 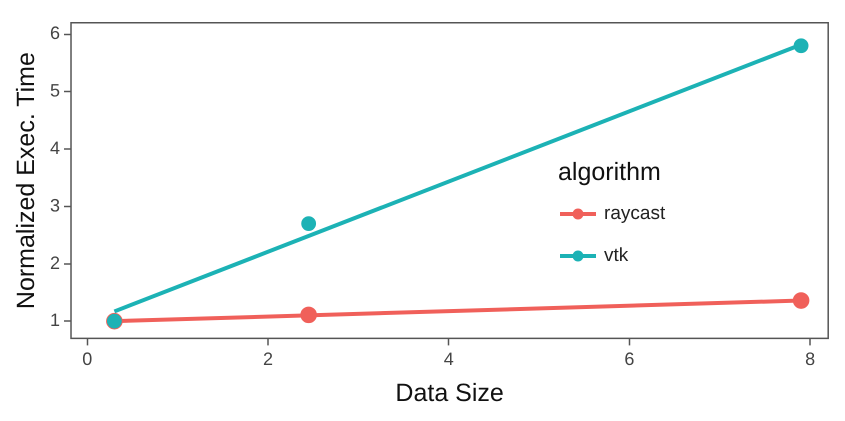 What do you see at coordinates (55, 320) in the screenshot?
I see `y-tick-label: 1` at bounding box center [55, 320].